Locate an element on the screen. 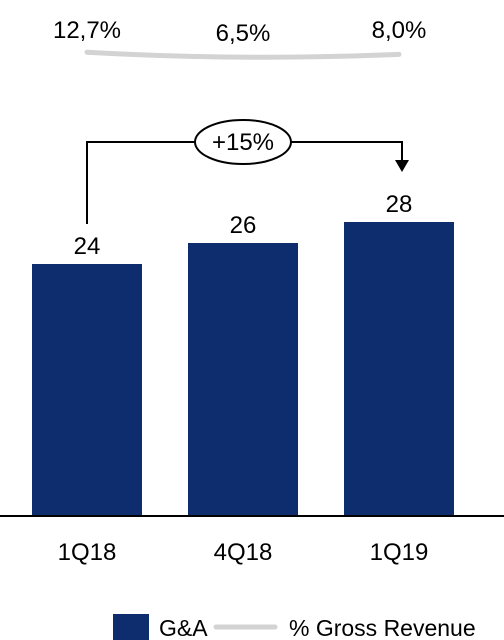 Image resolution: width=504 pixels, height=640 pixels. bar-1Q18 is located at coordinates (87, 390).